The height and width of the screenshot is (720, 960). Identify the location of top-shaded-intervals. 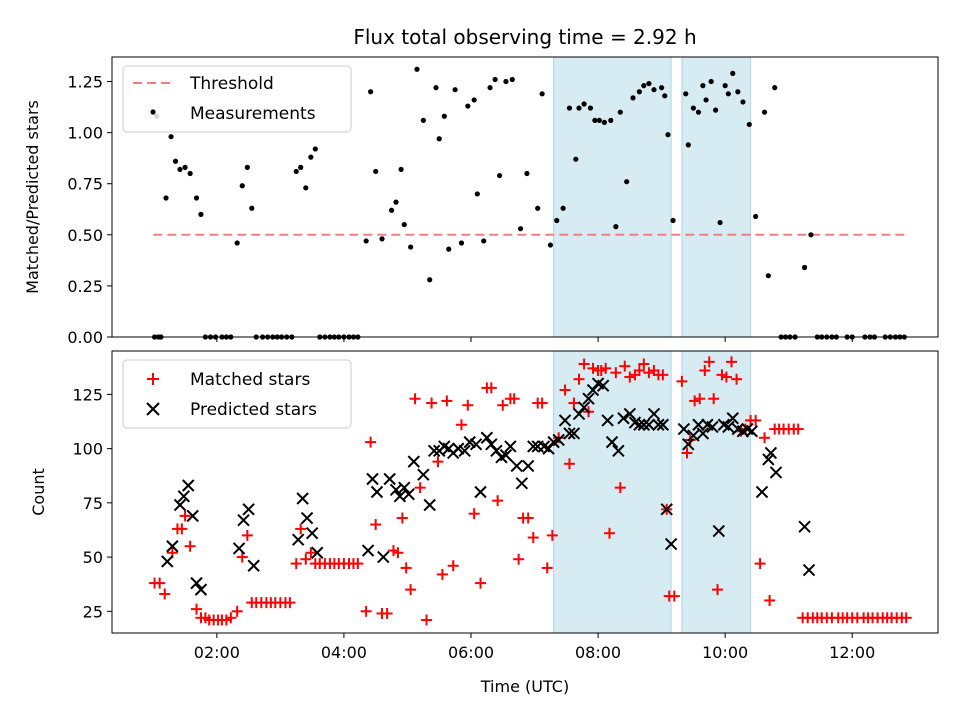
(652, 197).